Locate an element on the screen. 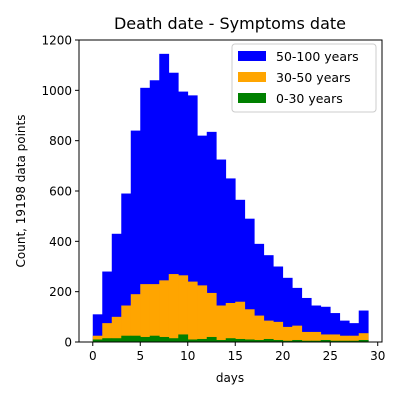 This screenshot has width=400, height=400. legend-label: 0-30 years is located at coordinates (309, 98).